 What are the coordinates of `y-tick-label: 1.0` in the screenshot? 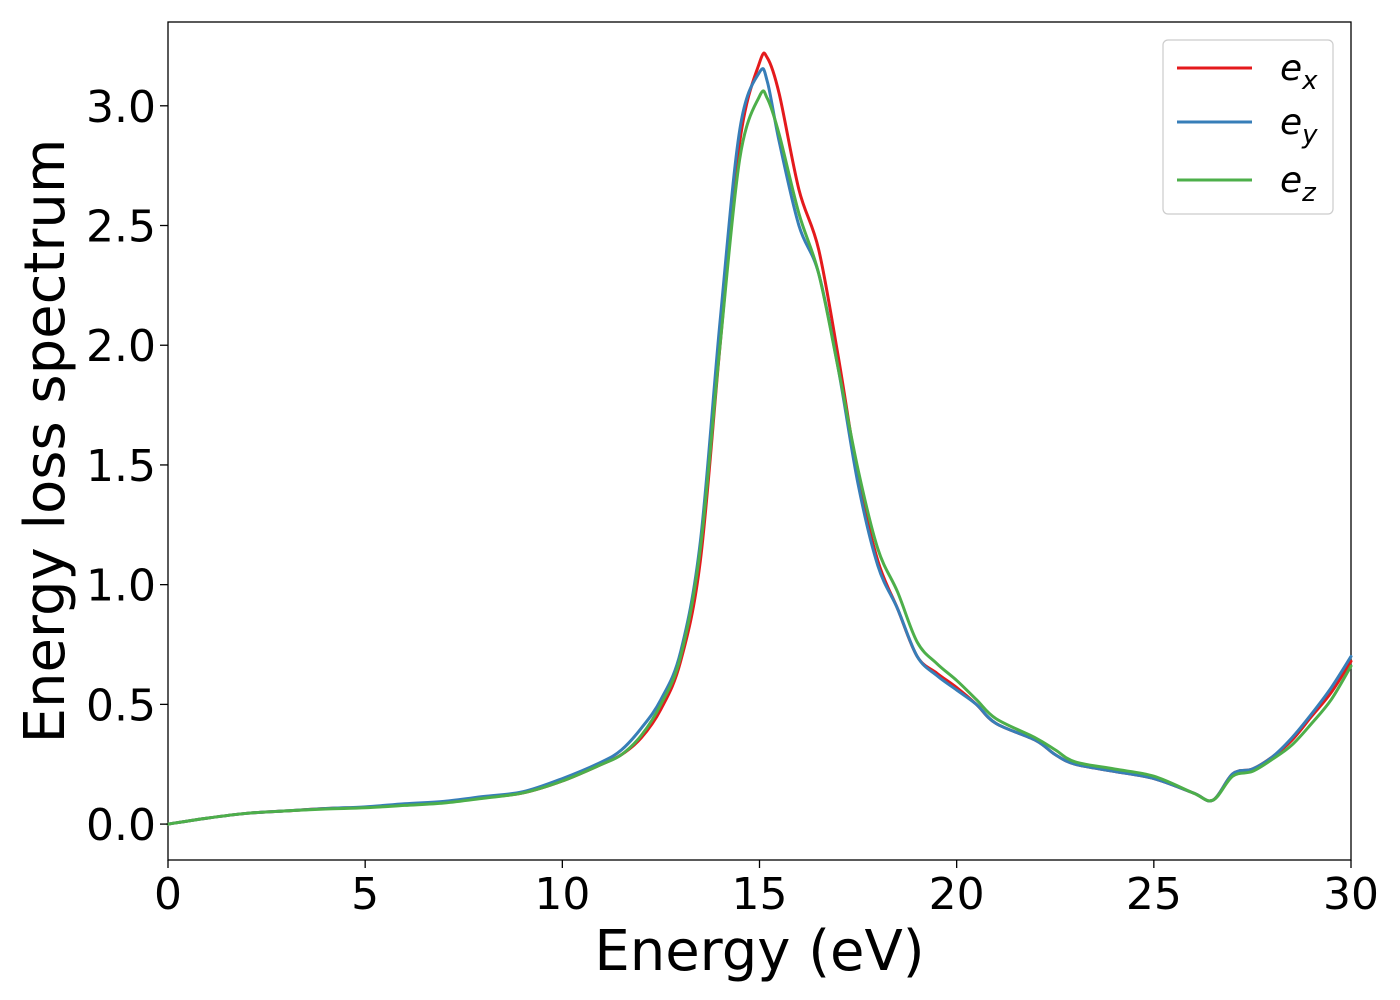 It's located at (121, 586).